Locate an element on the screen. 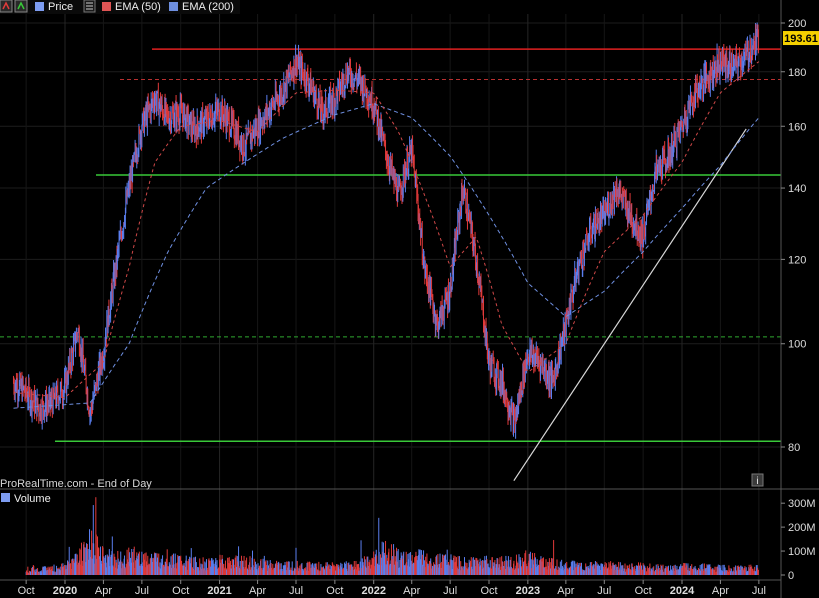  volume-legend-swatch is located at coordinates (5, 497).